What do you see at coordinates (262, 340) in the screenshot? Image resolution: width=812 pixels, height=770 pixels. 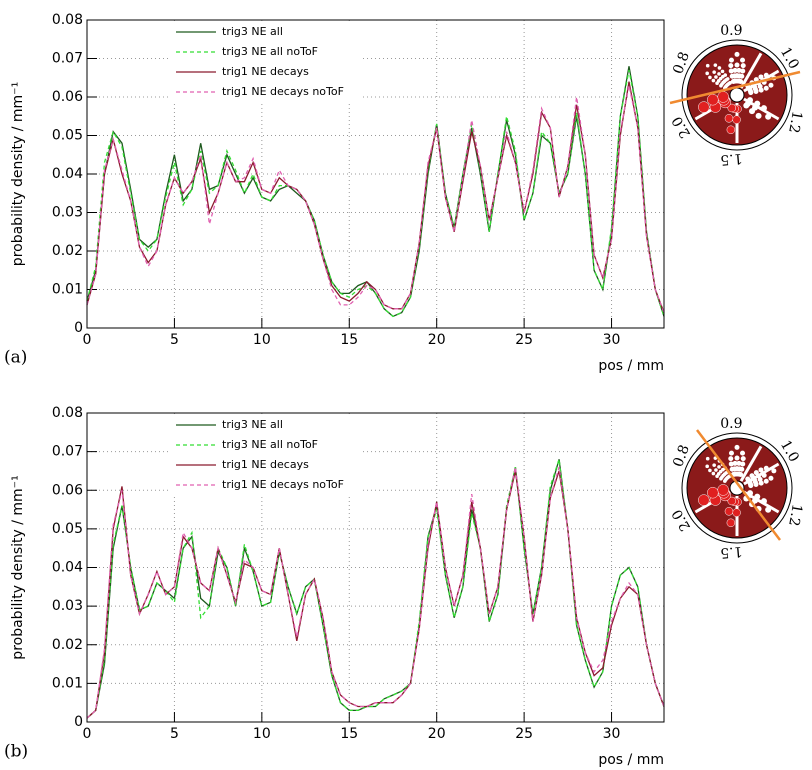 I see `x-tick-label: 10` at bounding box center [262, 340].